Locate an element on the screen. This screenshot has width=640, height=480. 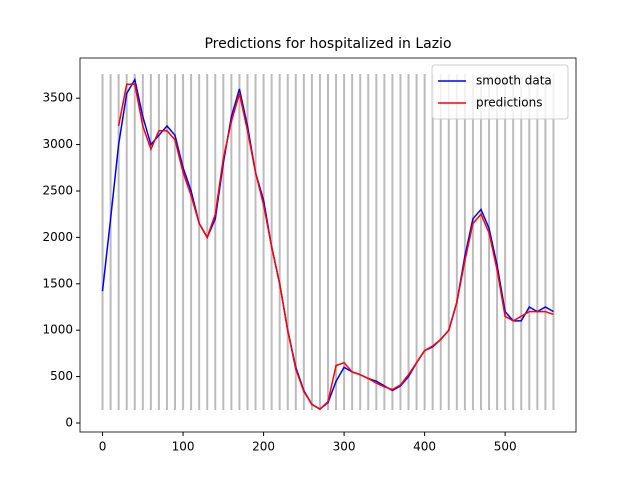
y-tick-label: 1500 is located at coordinates (57, 283).